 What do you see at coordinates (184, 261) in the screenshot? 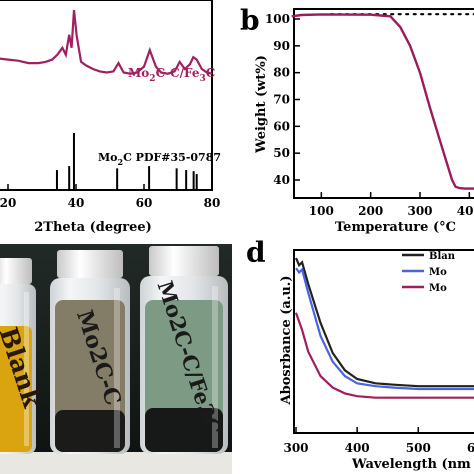
I see `vial-mo2c-c-fe3c-cap` at bounding box center [184, 261].